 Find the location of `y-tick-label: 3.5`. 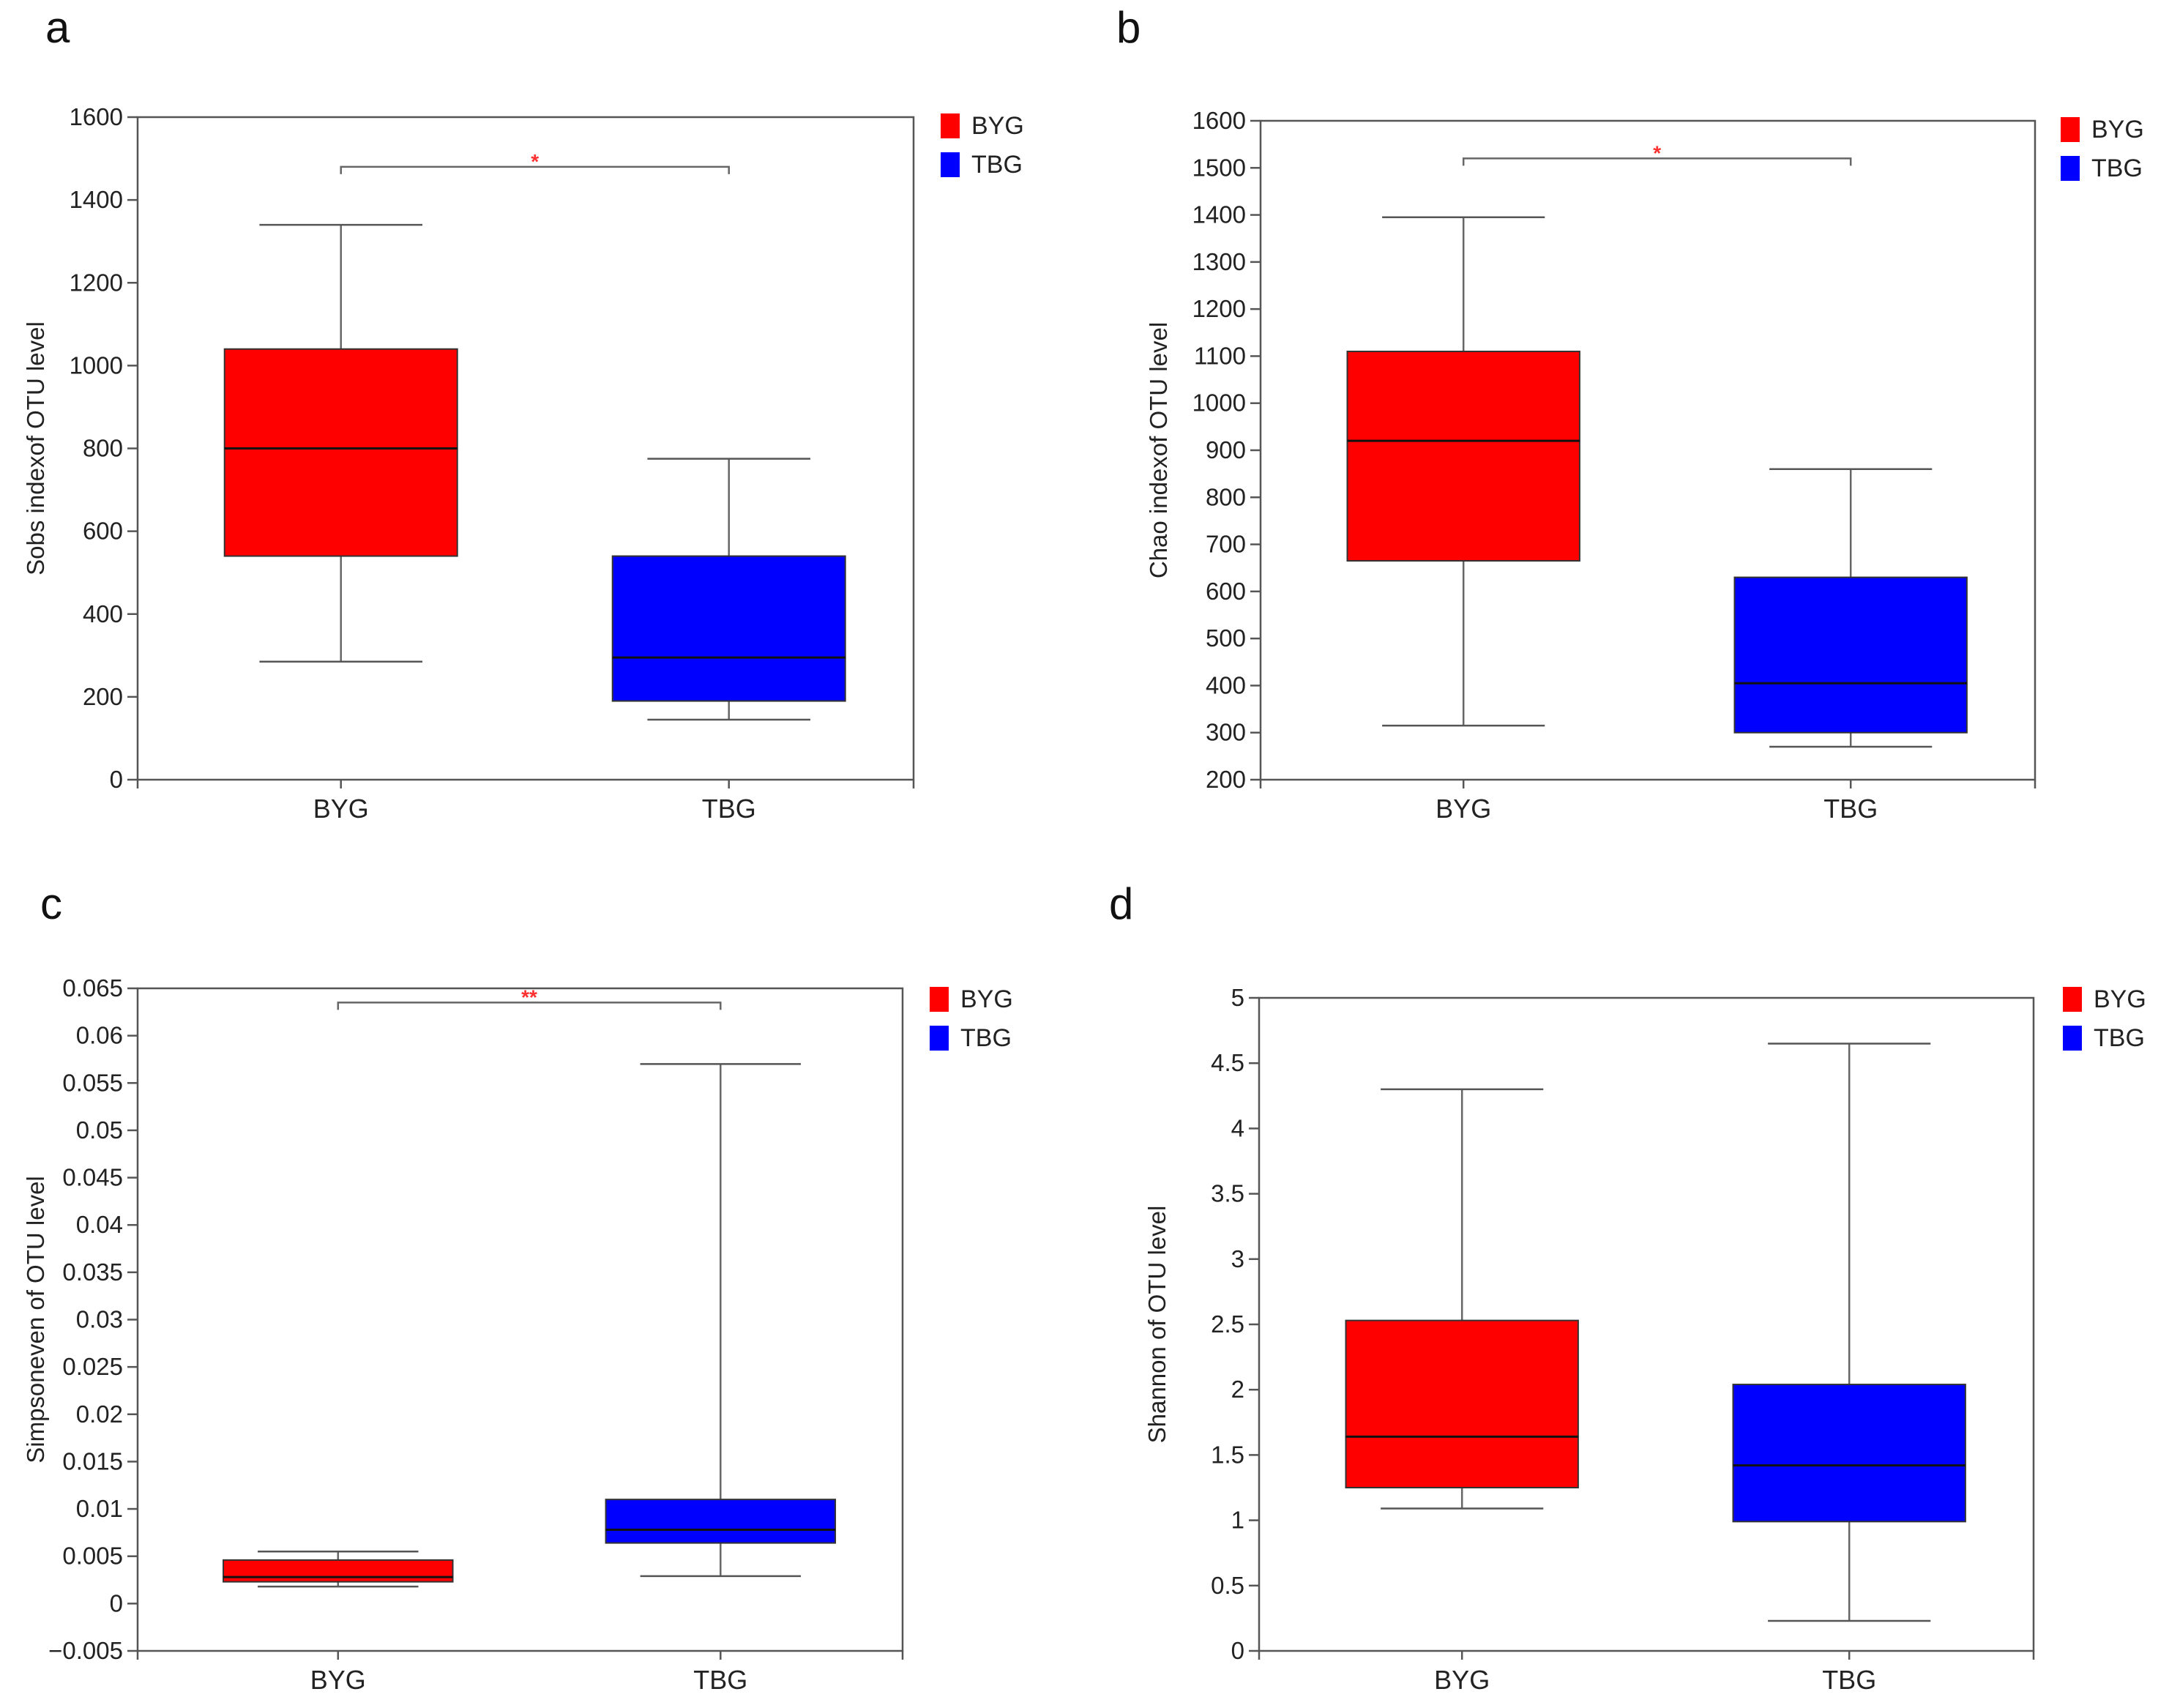

y-tick-label: 3.5 is located at coordinates (1227, 1194).